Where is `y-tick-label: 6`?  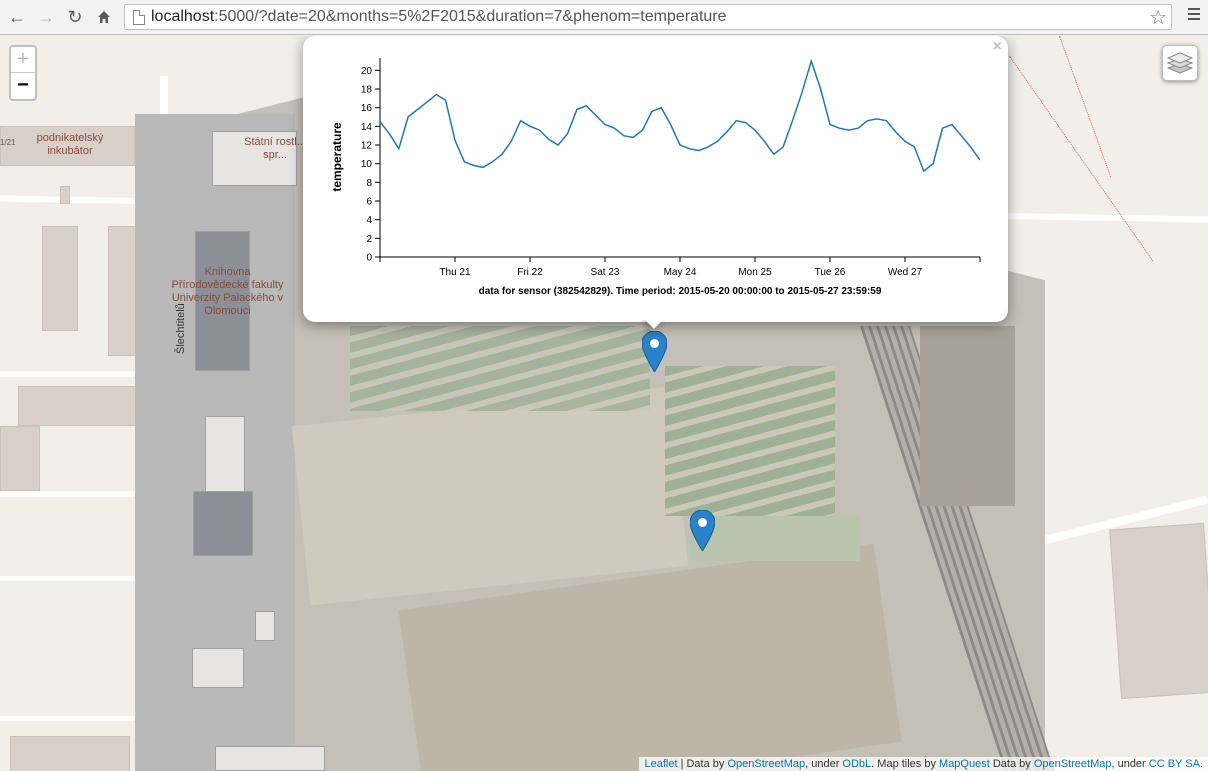
y-tick-label: 6 is located at coordinates (369, 202).